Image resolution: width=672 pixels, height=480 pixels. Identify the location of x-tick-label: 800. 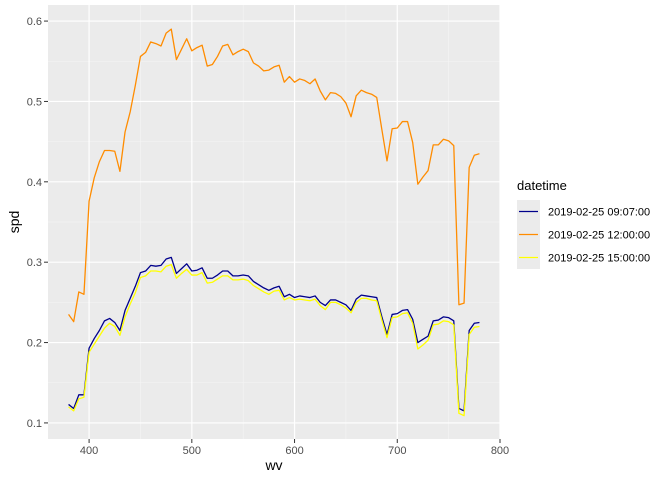
(500, 451).